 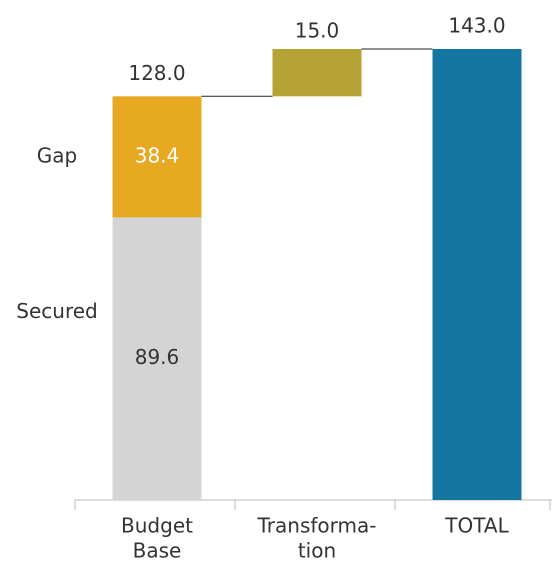 I want to click on segment-label: 89.6, so click(x=157, y=357).